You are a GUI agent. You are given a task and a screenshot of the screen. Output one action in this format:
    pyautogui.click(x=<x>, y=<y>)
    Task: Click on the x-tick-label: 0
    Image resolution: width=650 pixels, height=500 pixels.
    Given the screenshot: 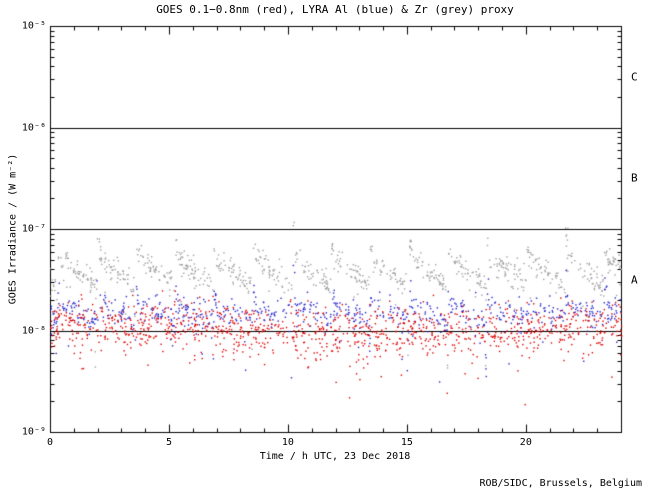 What is the action you would take?
    pyautogui.click(x=50, y=442)
    